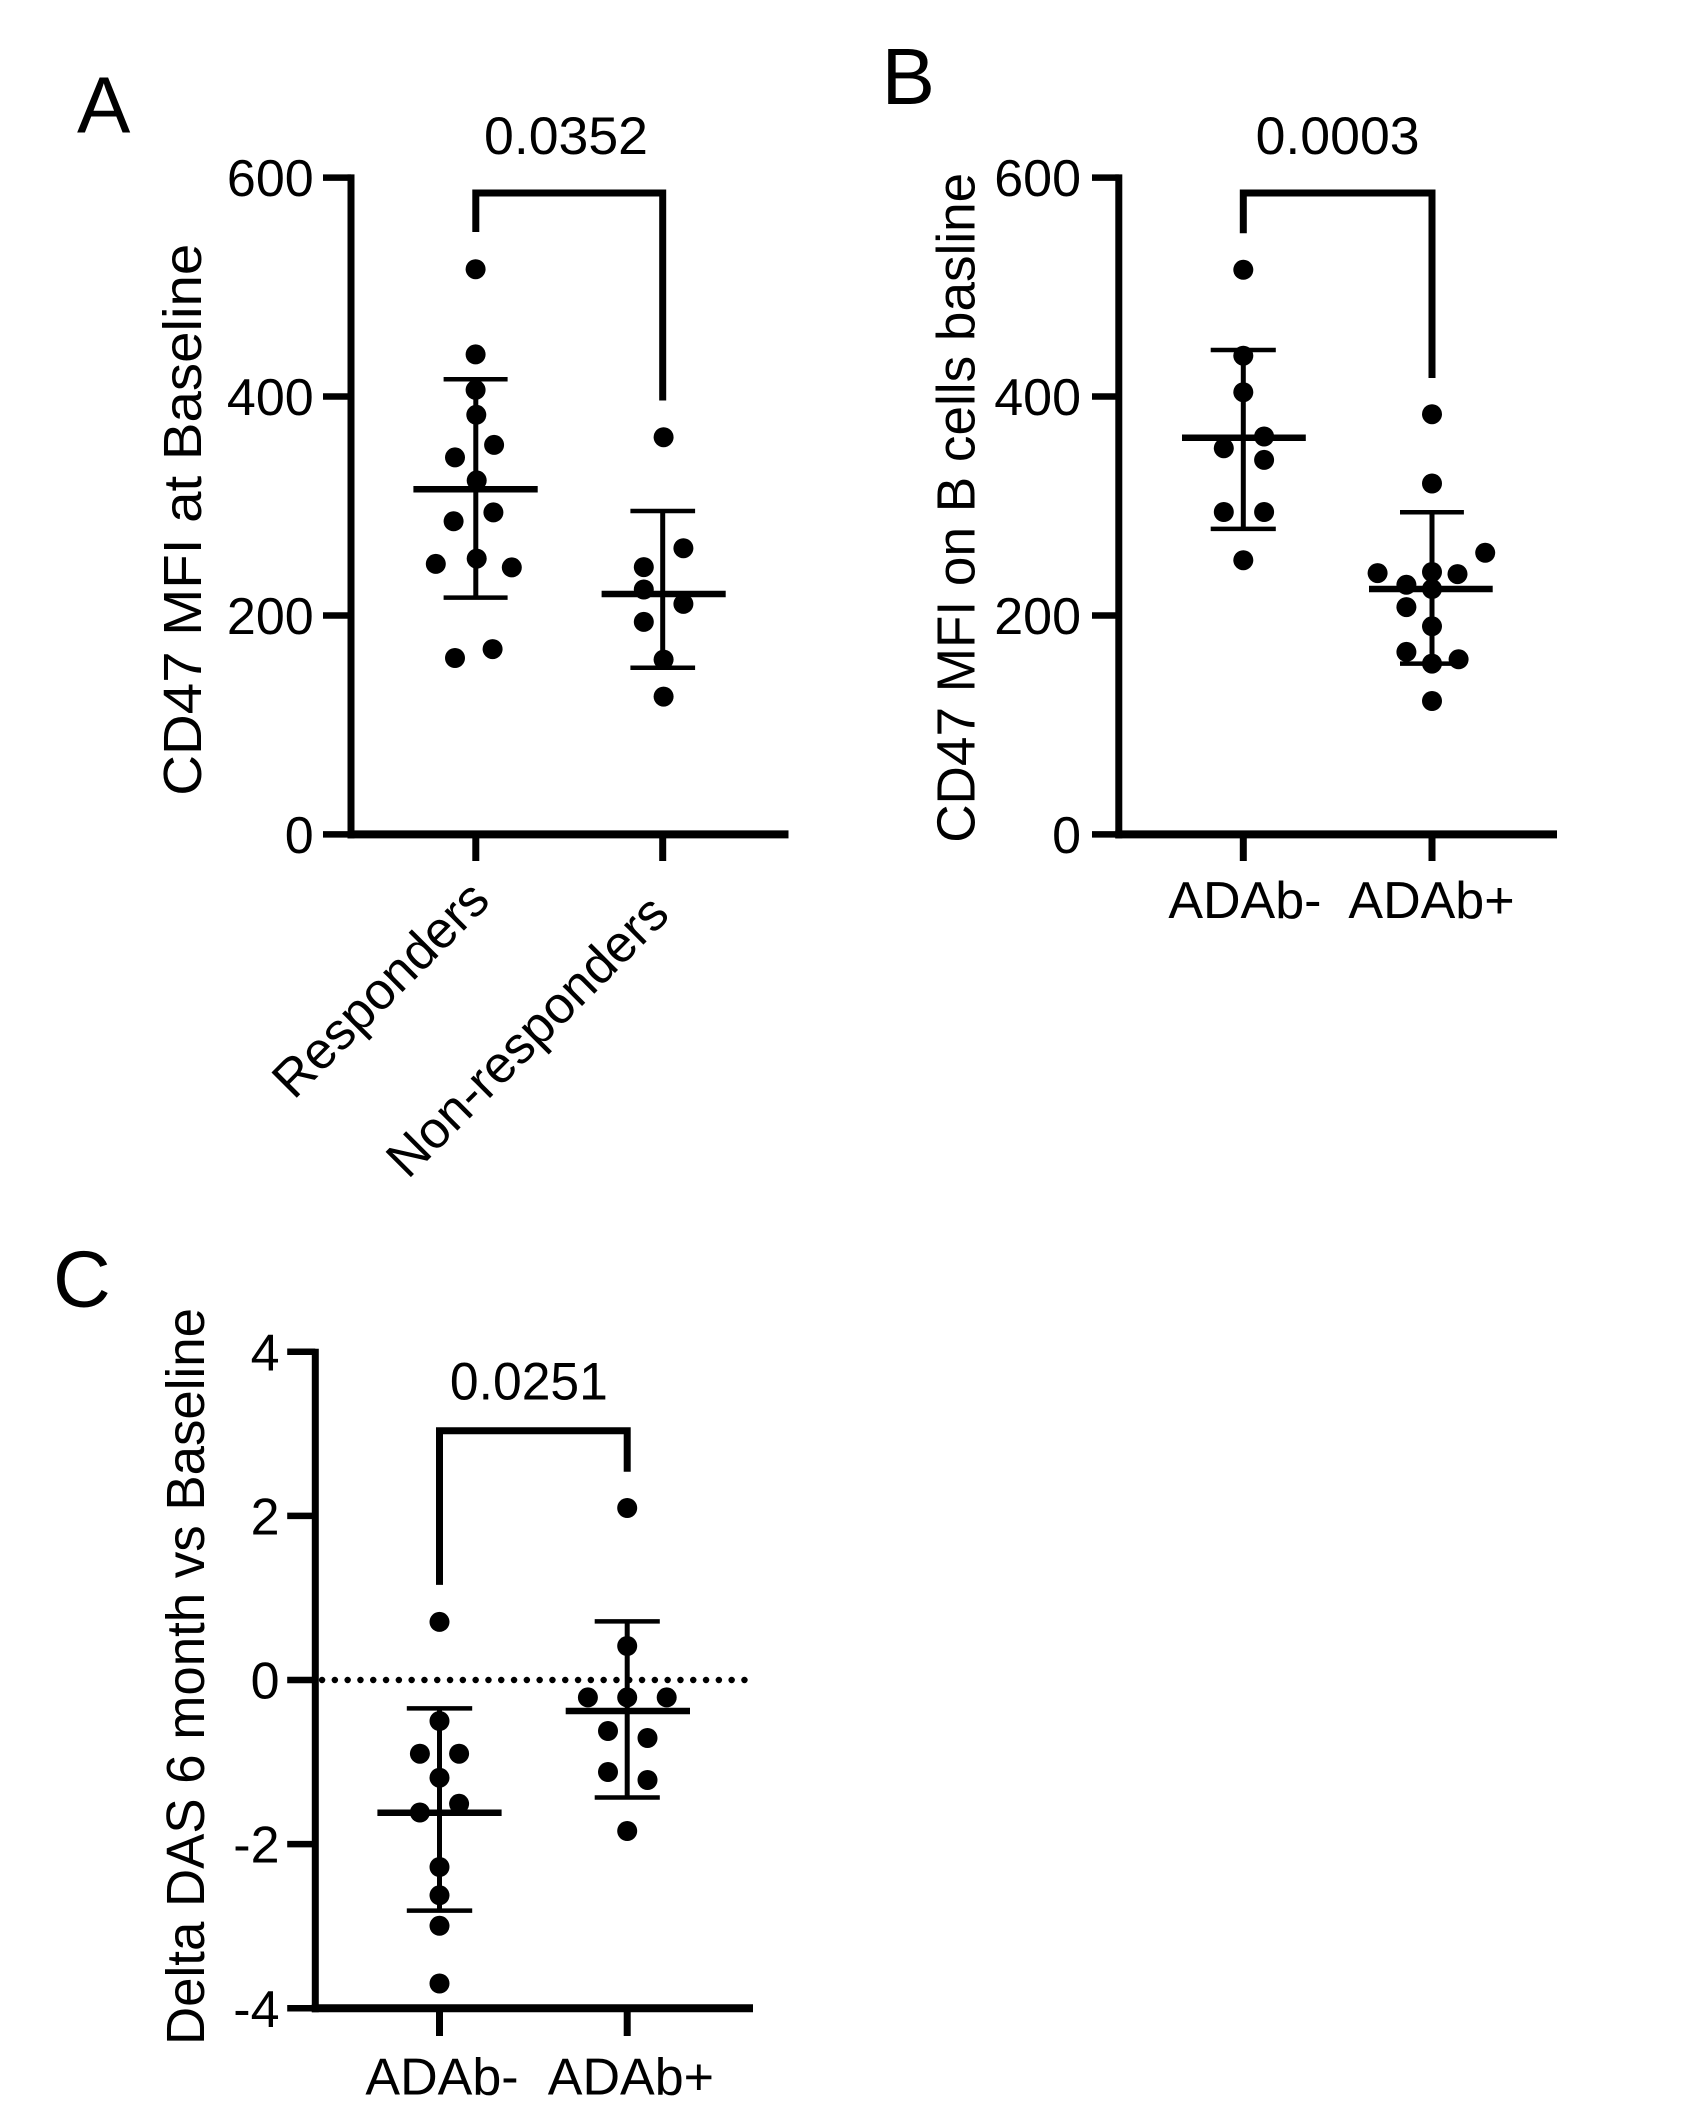  Describe the element at coordinates (529, 1382) in the screenshot. I see `svg-text: 0.0251` at that location.